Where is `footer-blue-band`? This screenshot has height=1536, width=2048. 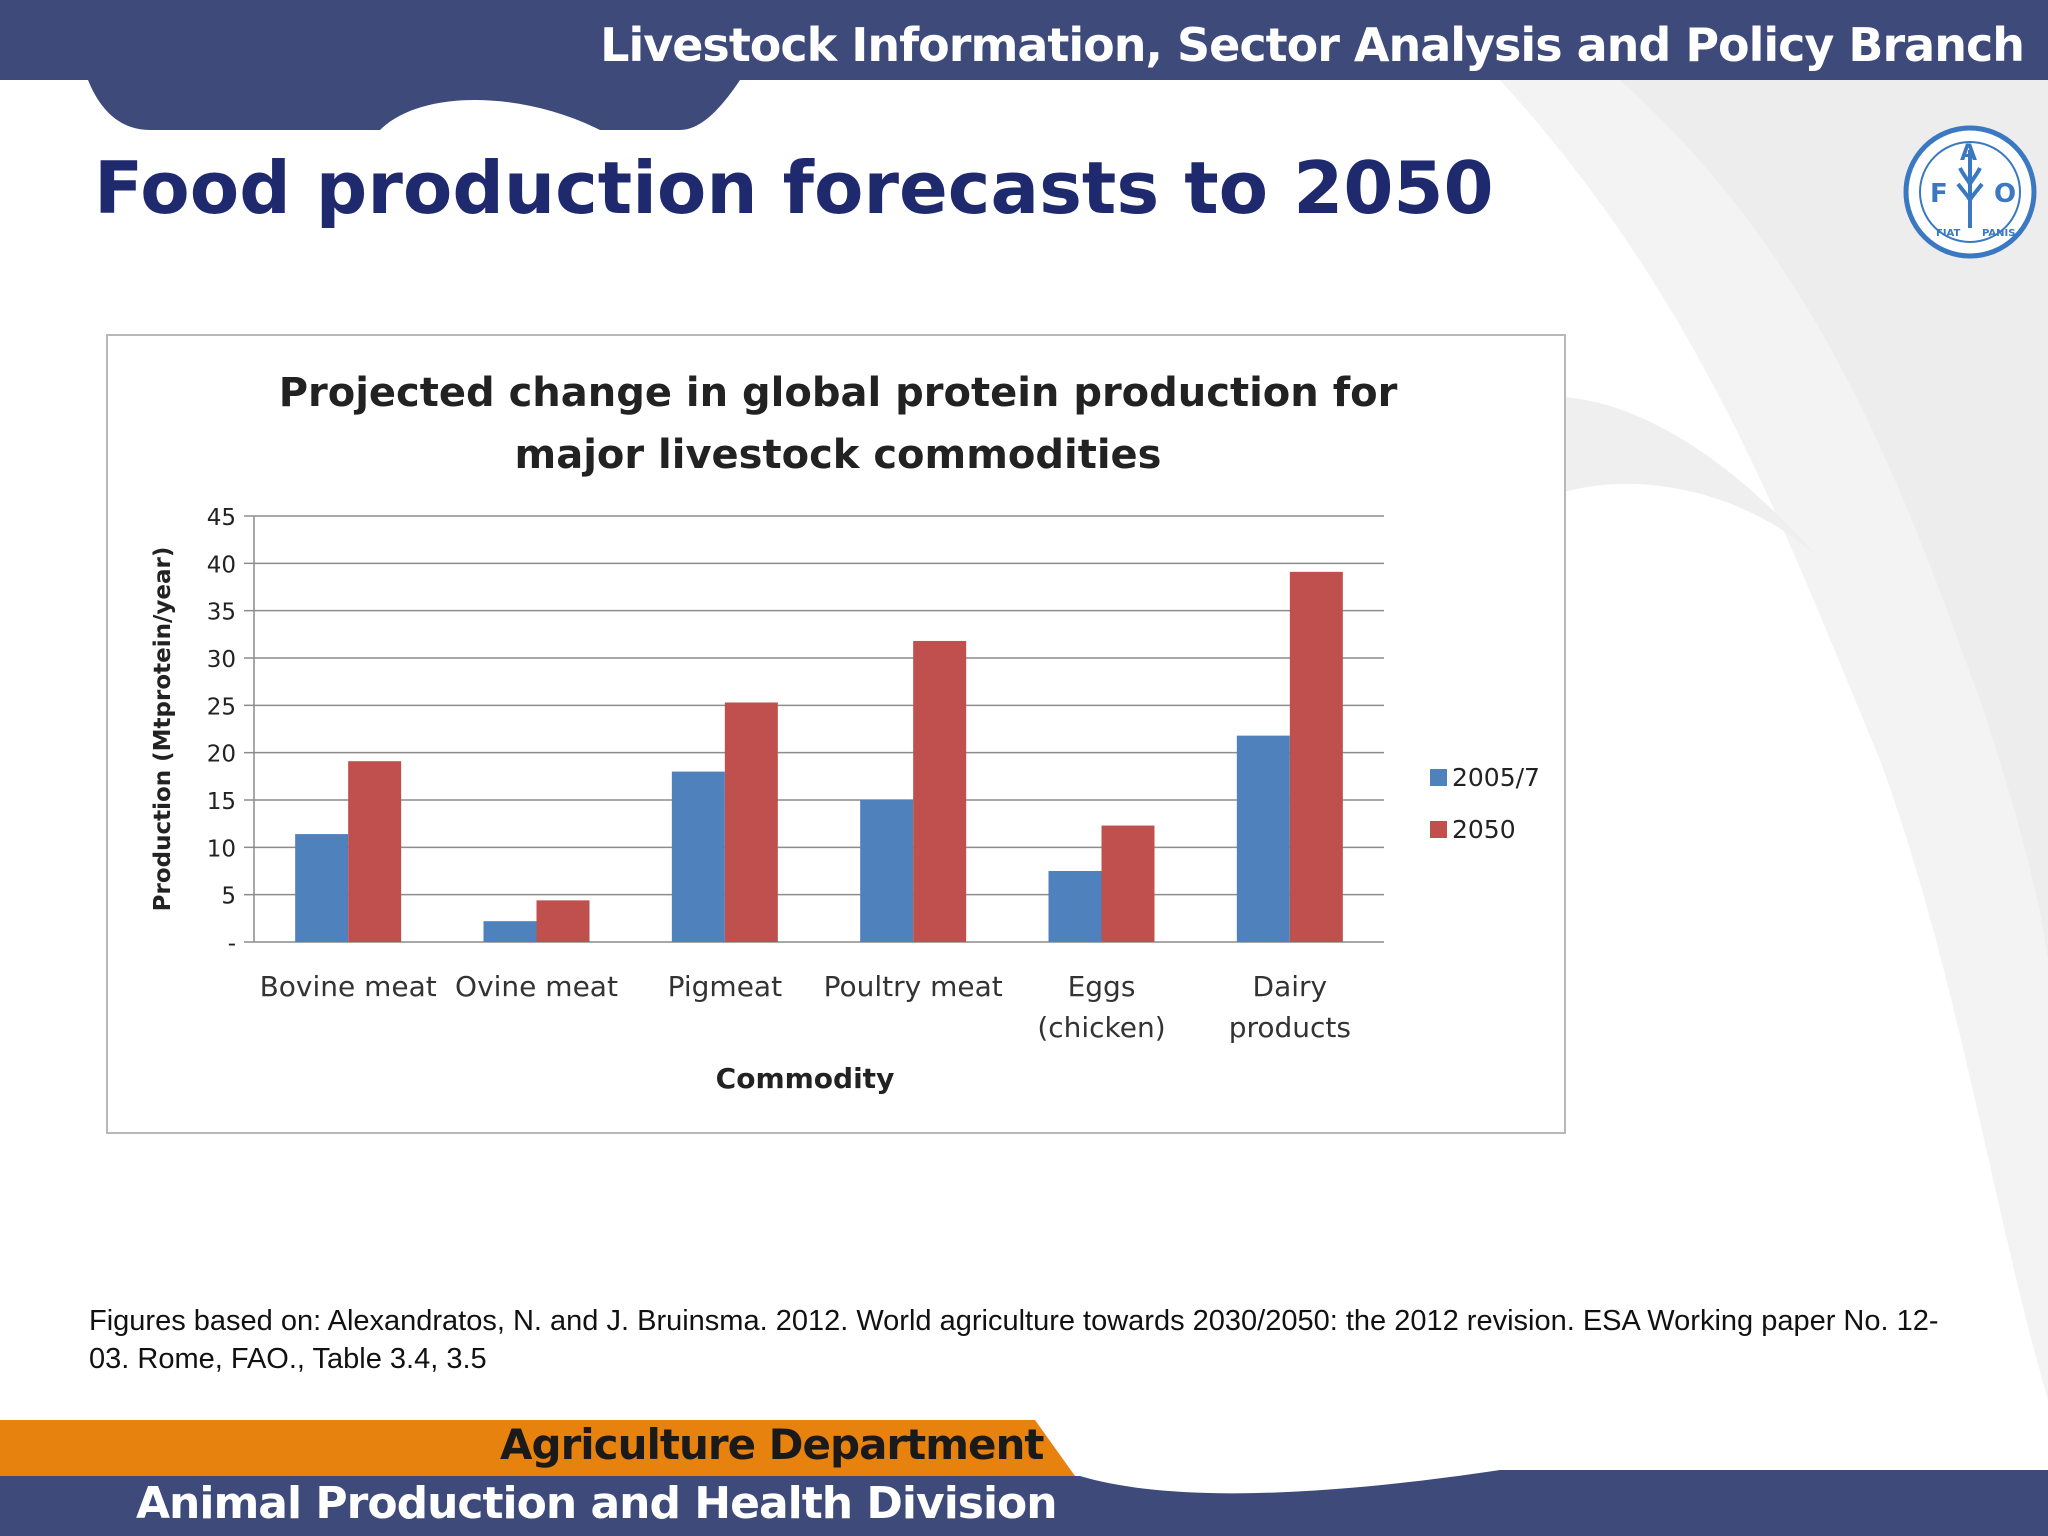
footer-blue-band is located at coordinates (1024, 1503).